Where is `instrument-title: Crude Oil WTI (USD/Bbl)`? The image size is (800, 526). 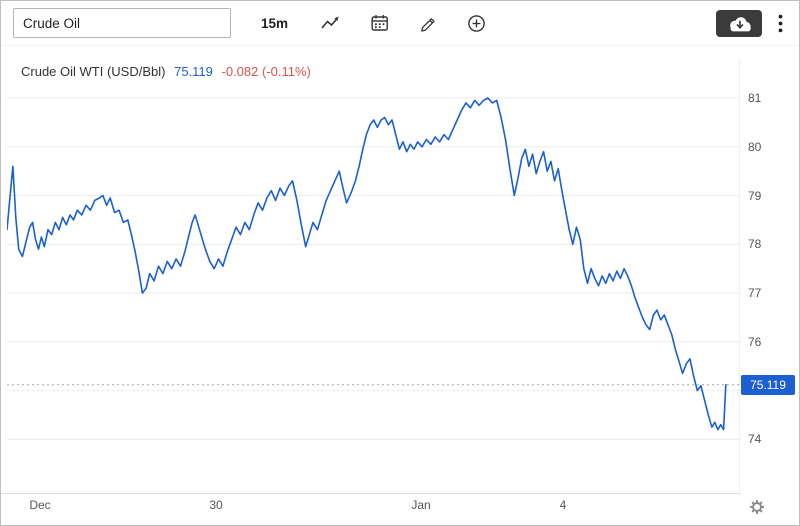
instrument-title: Crude Oil WTI (USD/Bbl) is located at coordinates (93, 71).